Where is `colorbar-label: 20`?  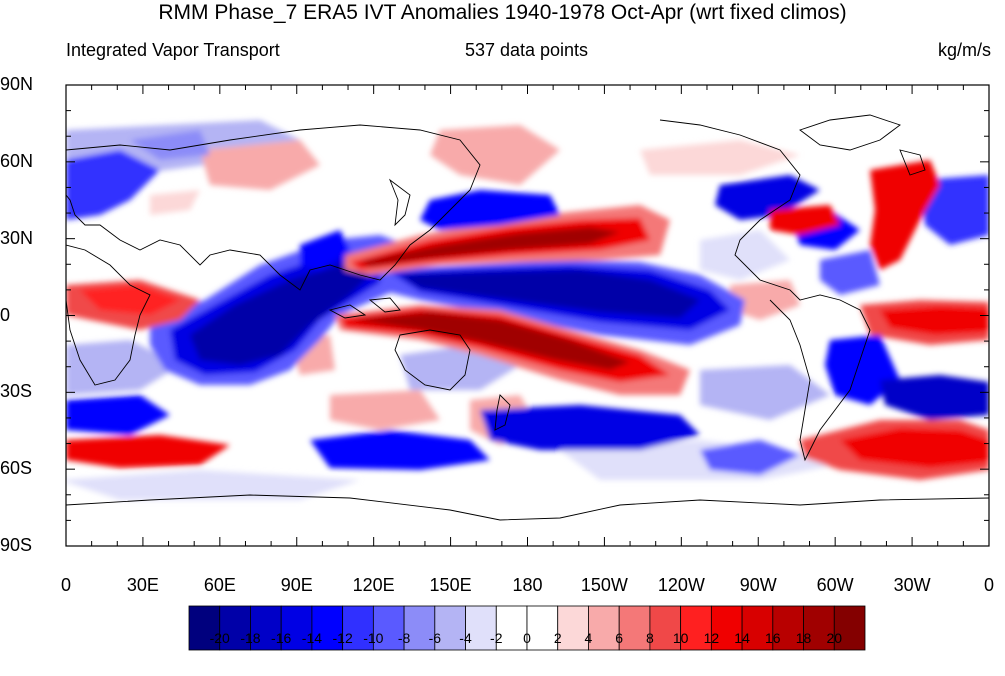 colorbar-label: 20 is located at coordinates (834, 638).